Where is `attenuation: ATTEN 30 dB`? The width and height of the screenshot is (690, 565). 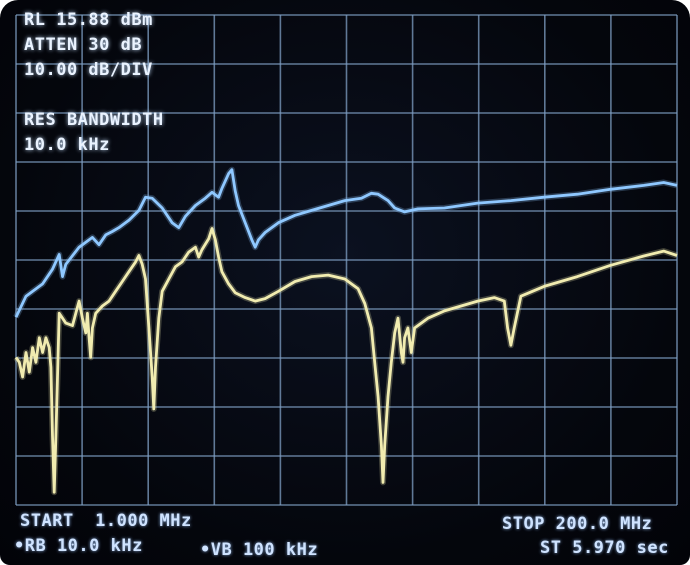 attenuation: ATTEN 30 dB is located at coordinates (83, 45).